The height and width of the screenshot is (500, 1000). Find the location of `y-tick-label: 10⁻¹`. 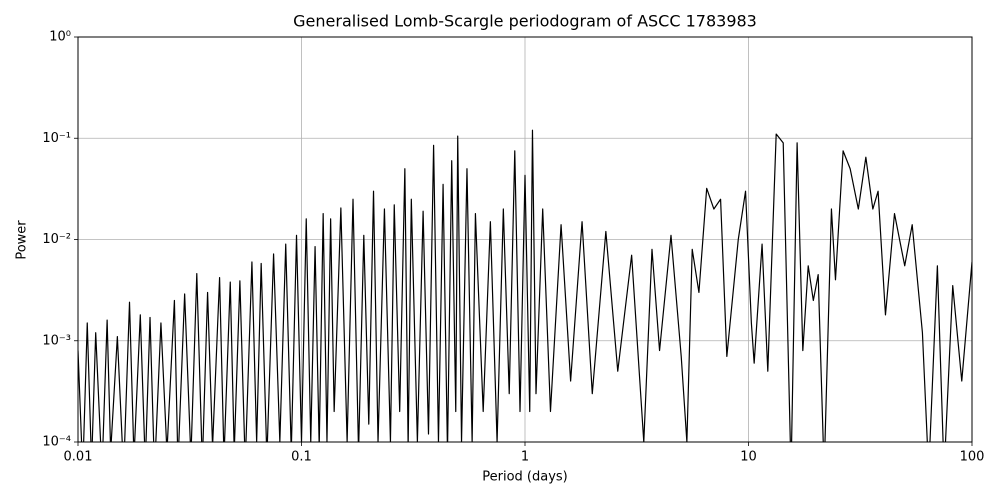

y-tick-label: 10⁻¹ is located at coordinates (56, 138).